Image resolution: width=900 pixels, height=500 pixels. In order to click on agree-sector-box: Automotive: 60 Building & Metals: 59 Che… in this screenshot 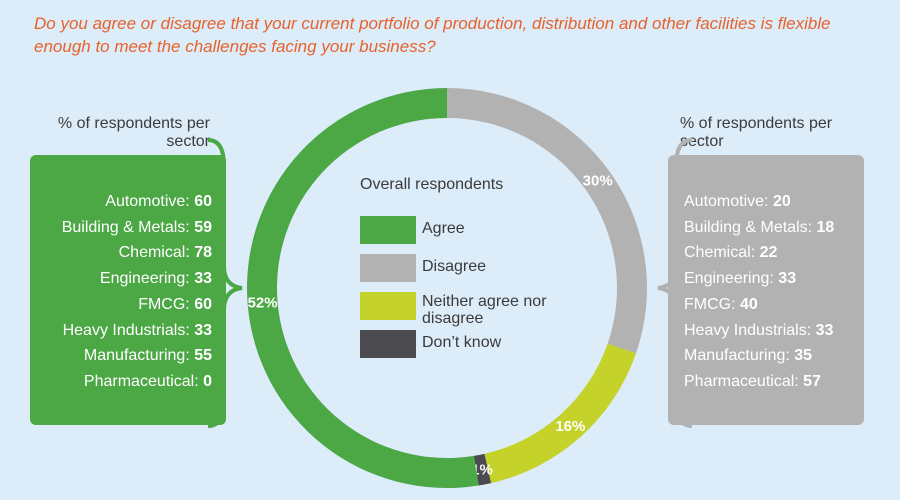, I will do `click(128, 290)`.